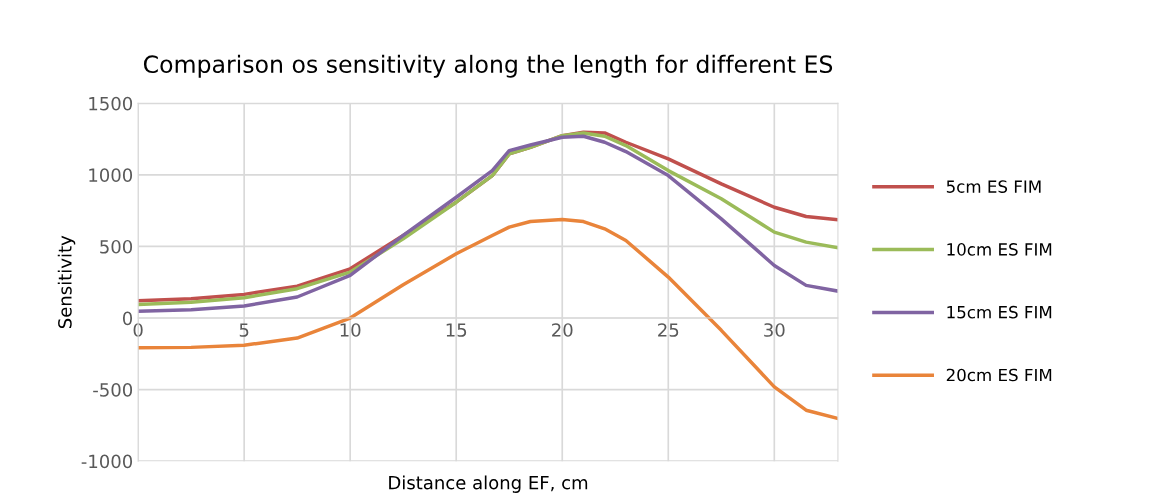 This screenshot has height=504, width=1151. Describe the element at coordinates (244, 330) in the screenshot. I see `x-tick-label: 5` at that location.